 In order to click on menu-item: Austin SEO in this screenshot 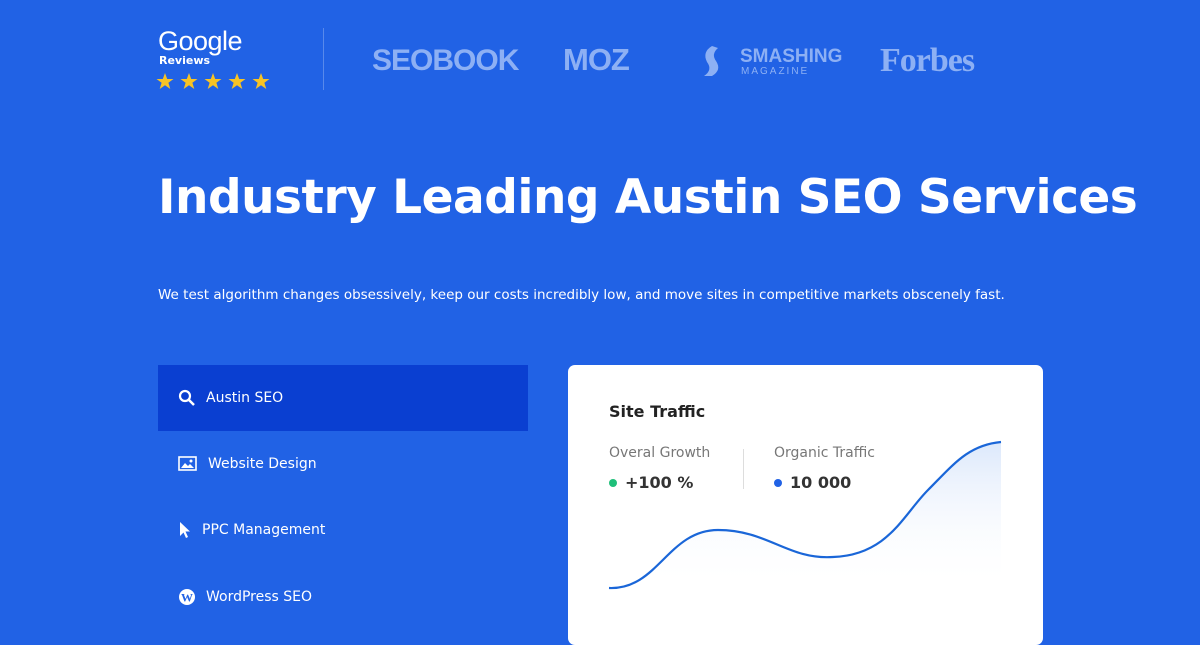, I will do `click(343, 398)`.